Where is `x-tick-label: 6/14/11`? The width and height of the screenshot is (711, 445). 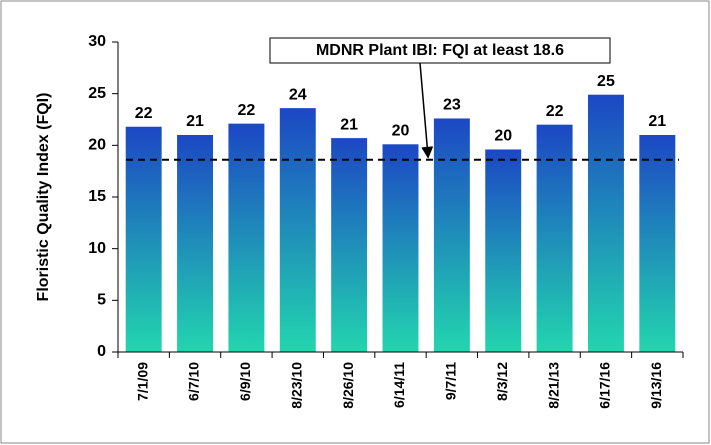 x-tick-label: 6/14/11 is located at coordinates (399, 385).